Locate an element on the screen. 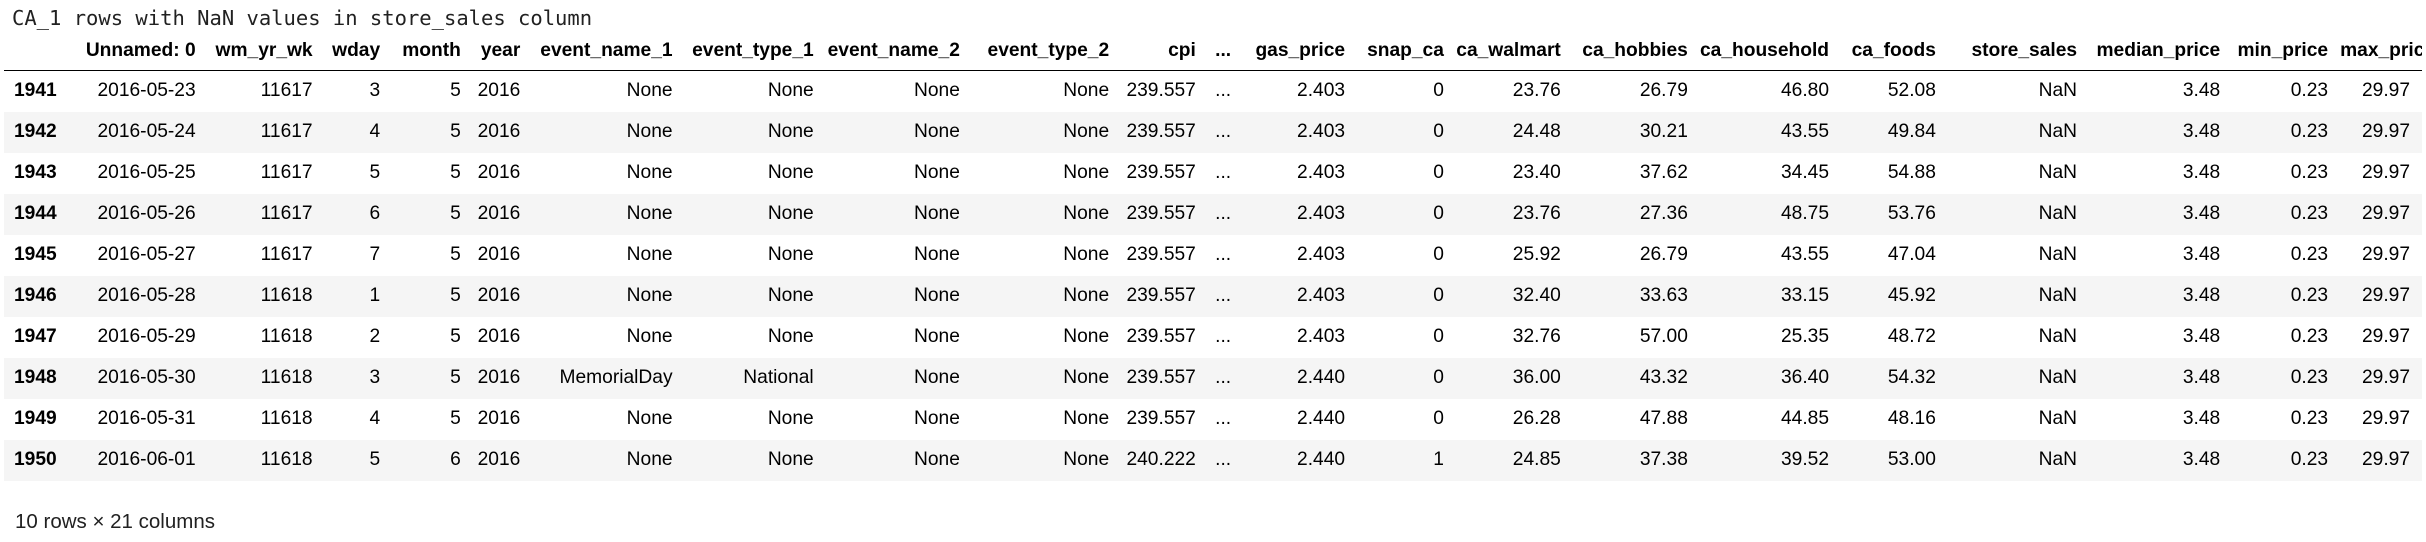  column-header: median_price is located at coordinates (2161, 51).